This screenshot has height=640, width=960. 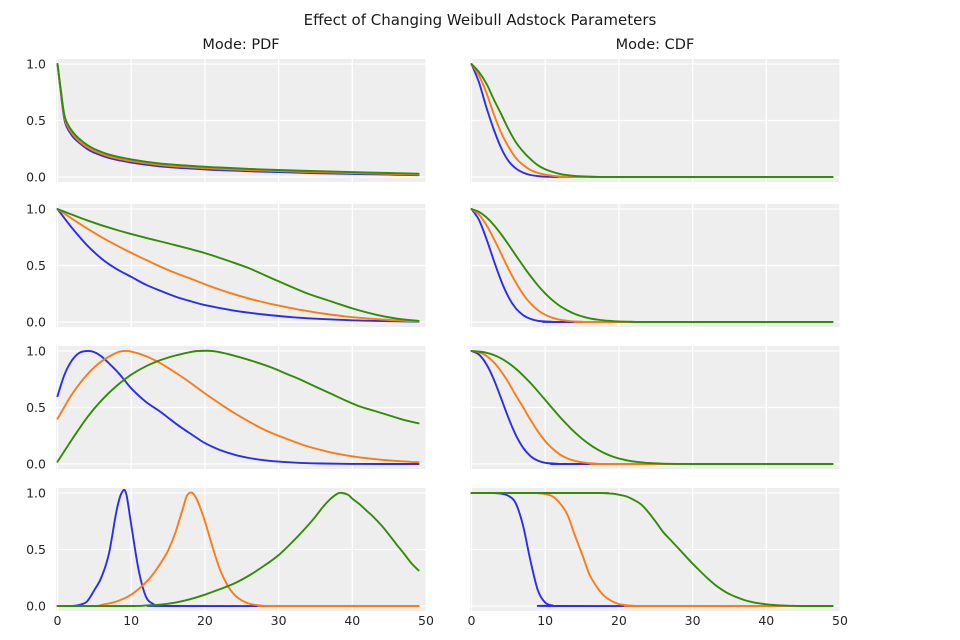 I want to click on curve-row2-pdf-blue, so click(x=238, y=265).